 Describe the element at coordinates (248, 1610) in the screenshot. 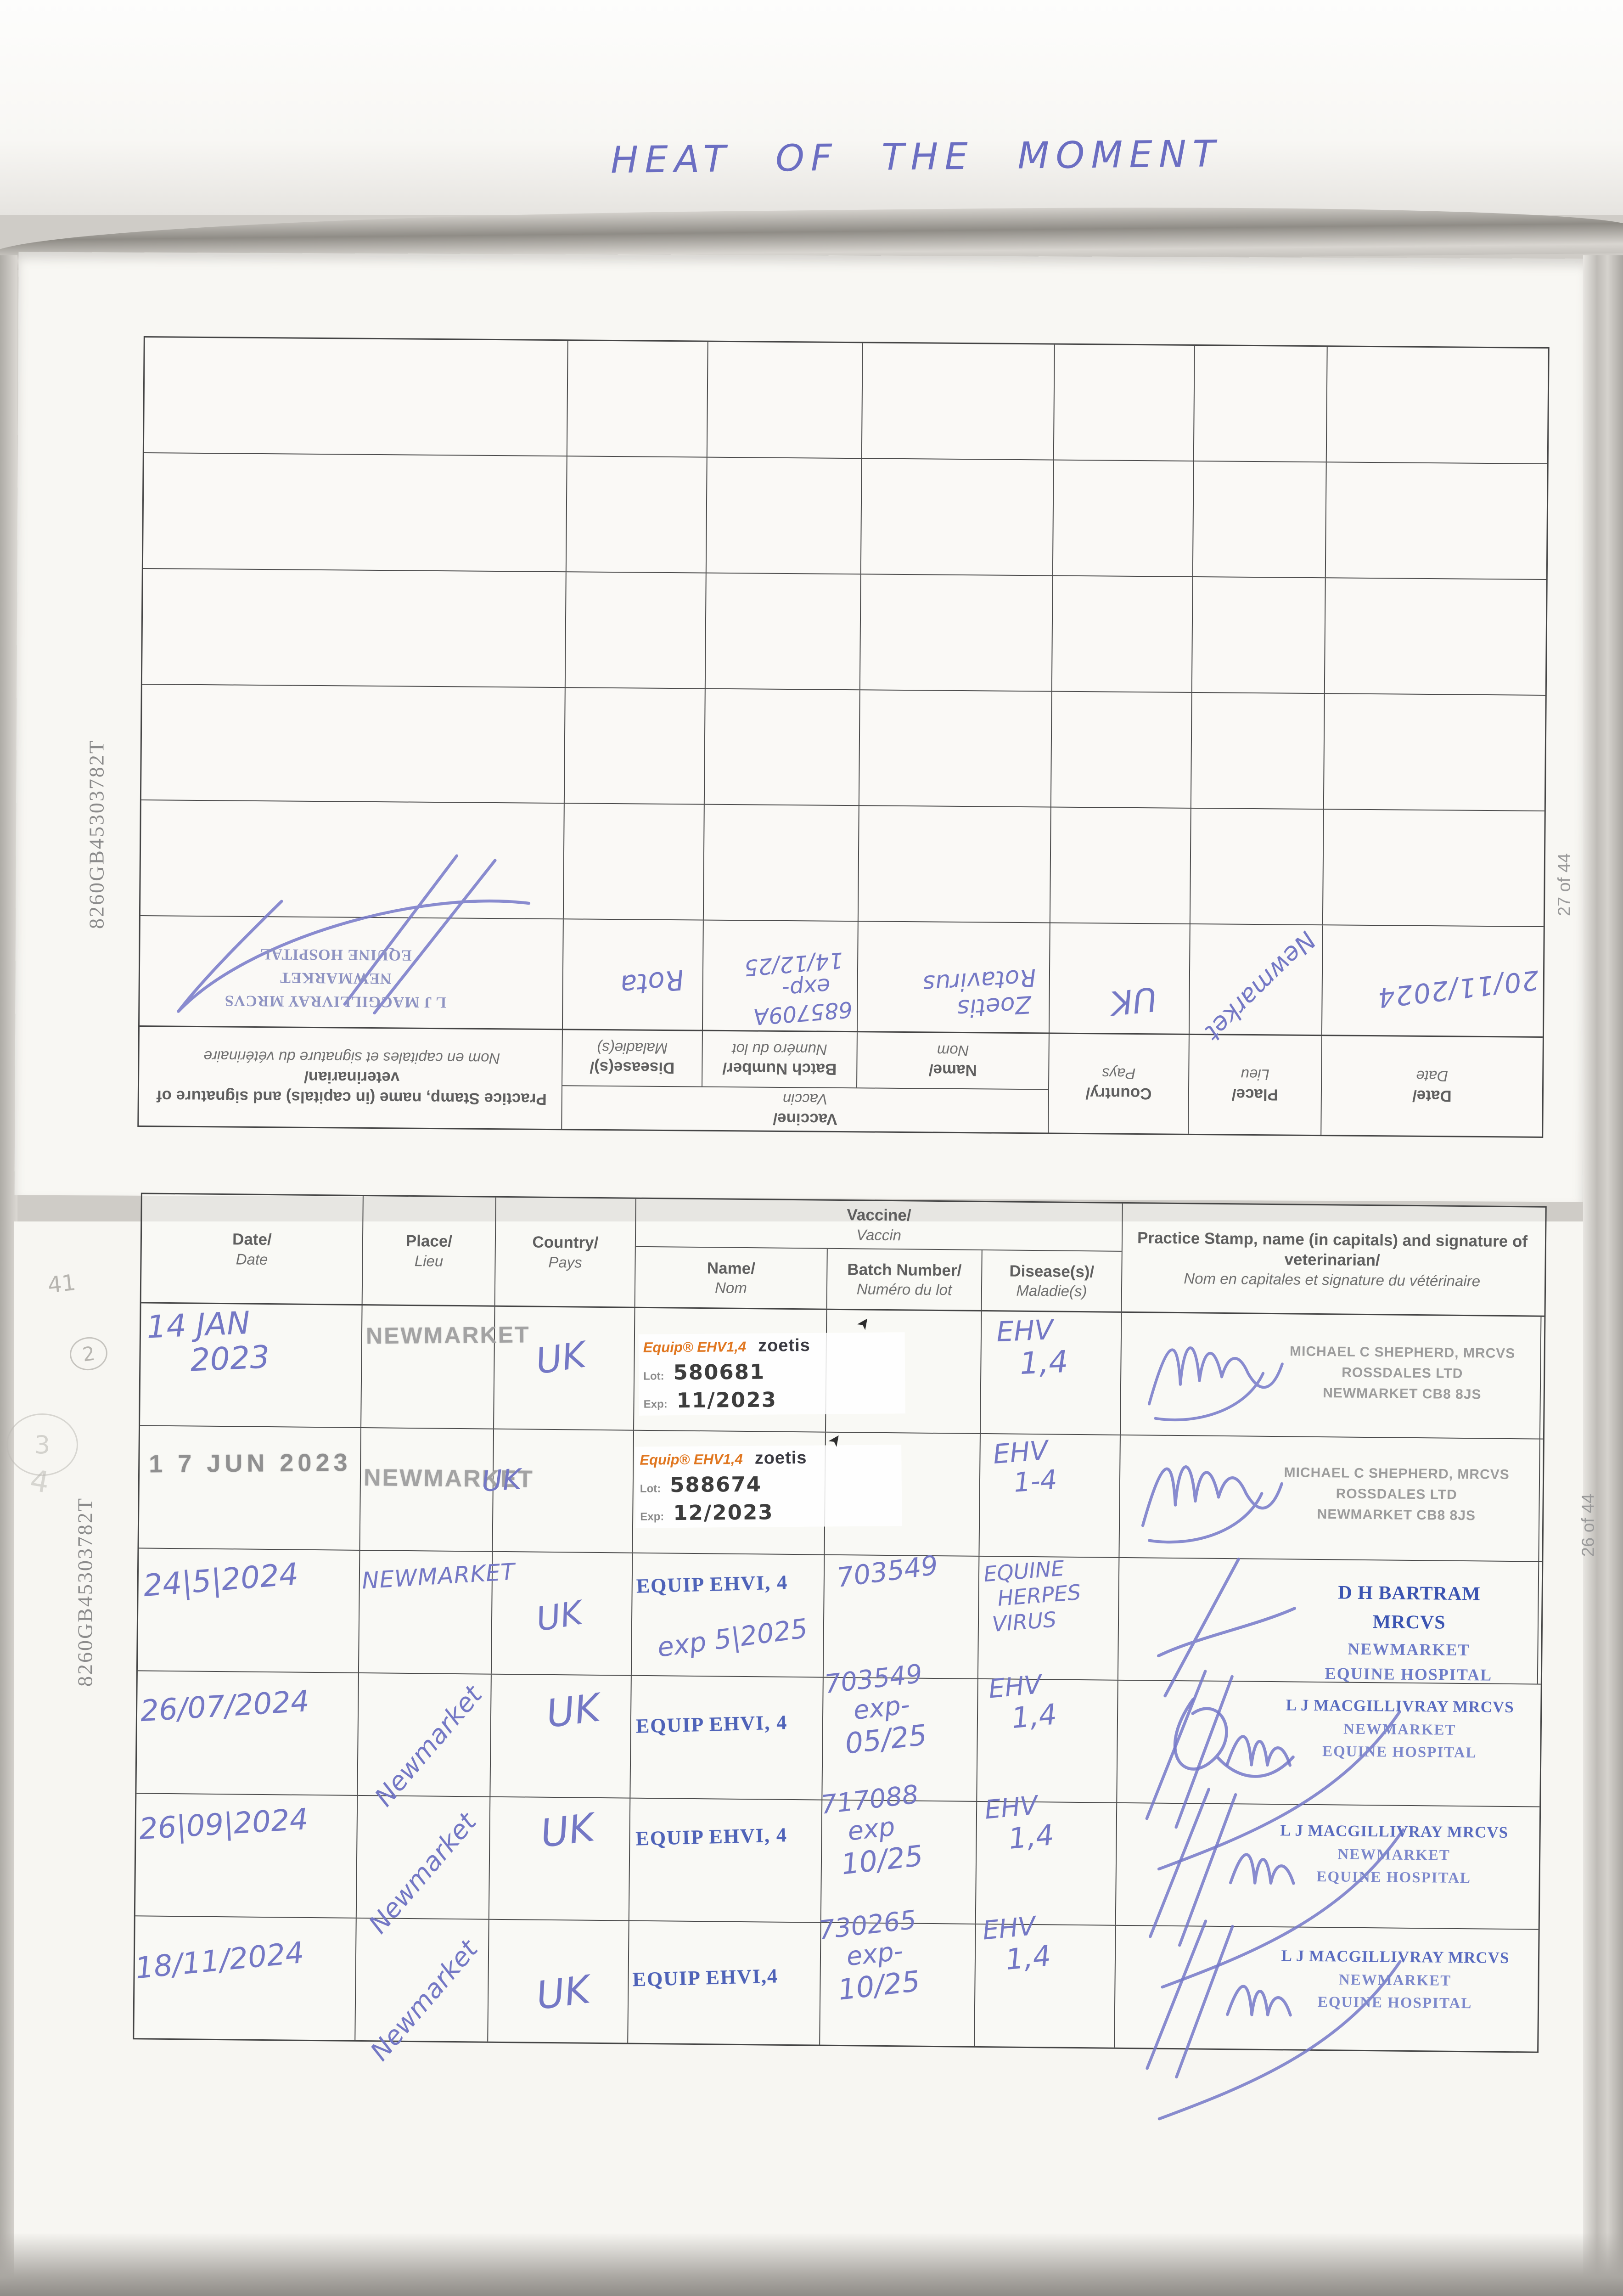

I see `cell-date: 24|5|2024` at that location.